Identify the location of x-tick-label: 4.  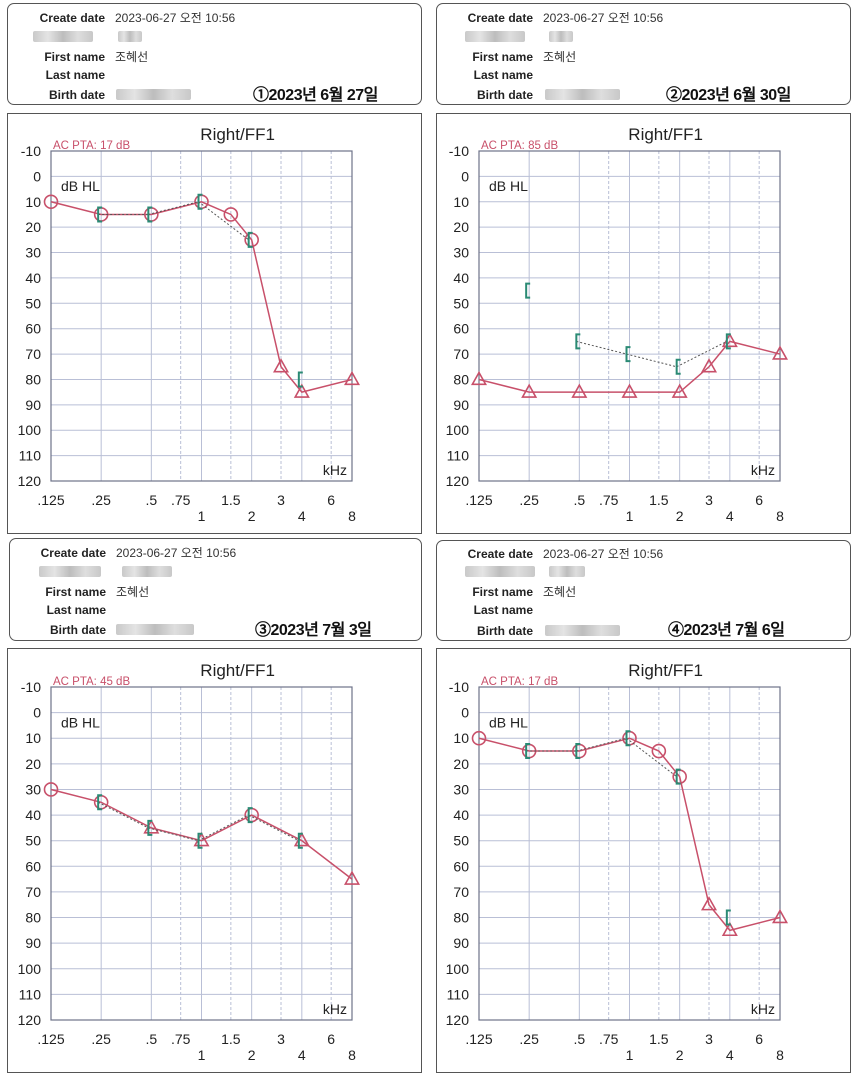
(730, 516).